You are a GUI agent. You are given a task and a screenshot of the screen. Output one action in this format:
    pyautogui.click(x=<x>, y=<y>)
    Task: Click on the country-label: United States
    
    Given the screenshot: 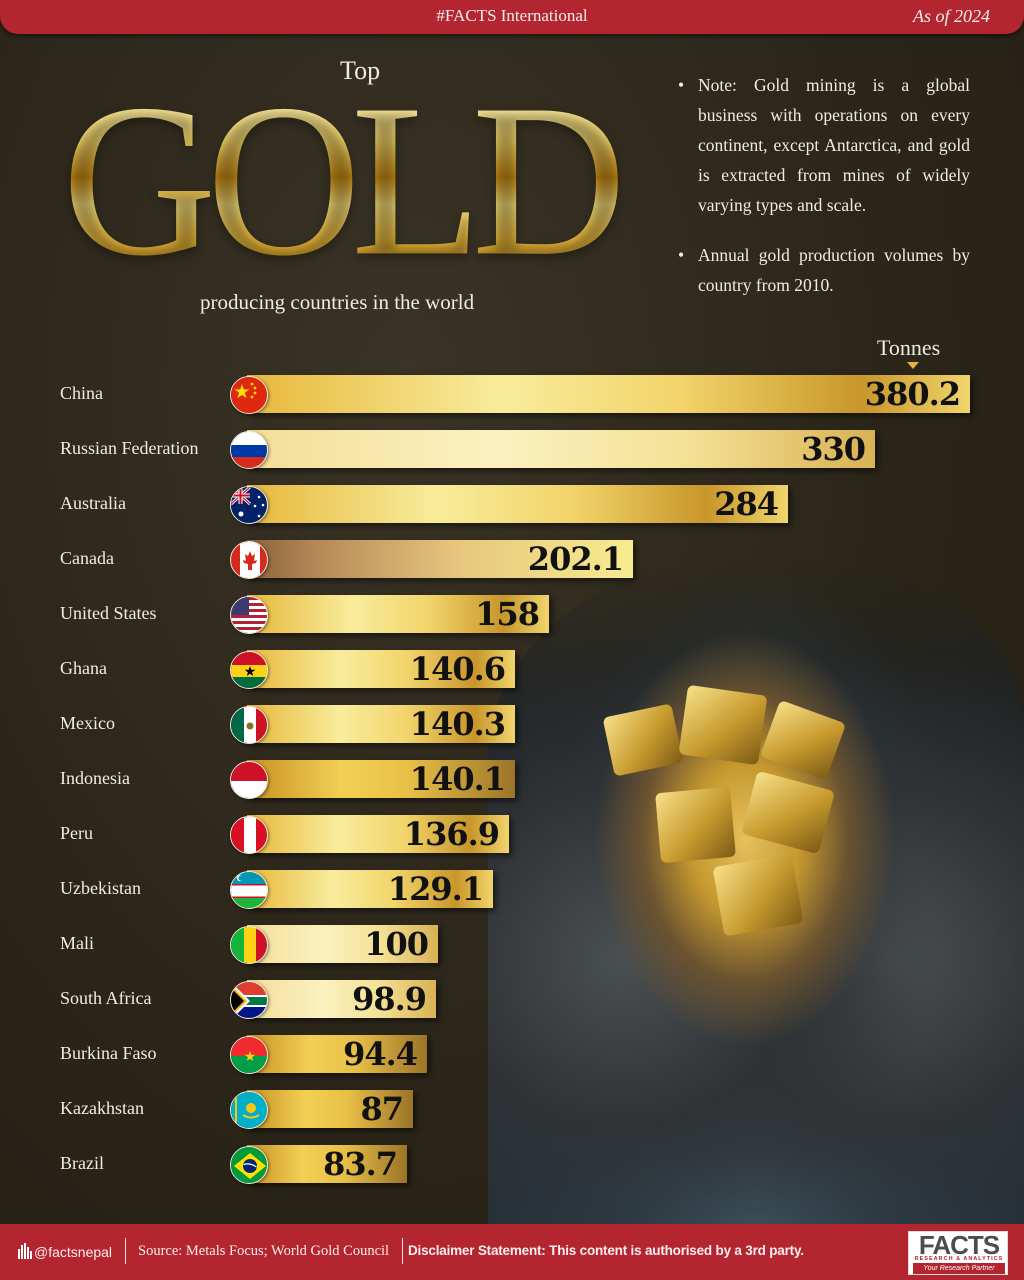 What is the action you would take?
    pyautogui.click(x=108, y=613)
    